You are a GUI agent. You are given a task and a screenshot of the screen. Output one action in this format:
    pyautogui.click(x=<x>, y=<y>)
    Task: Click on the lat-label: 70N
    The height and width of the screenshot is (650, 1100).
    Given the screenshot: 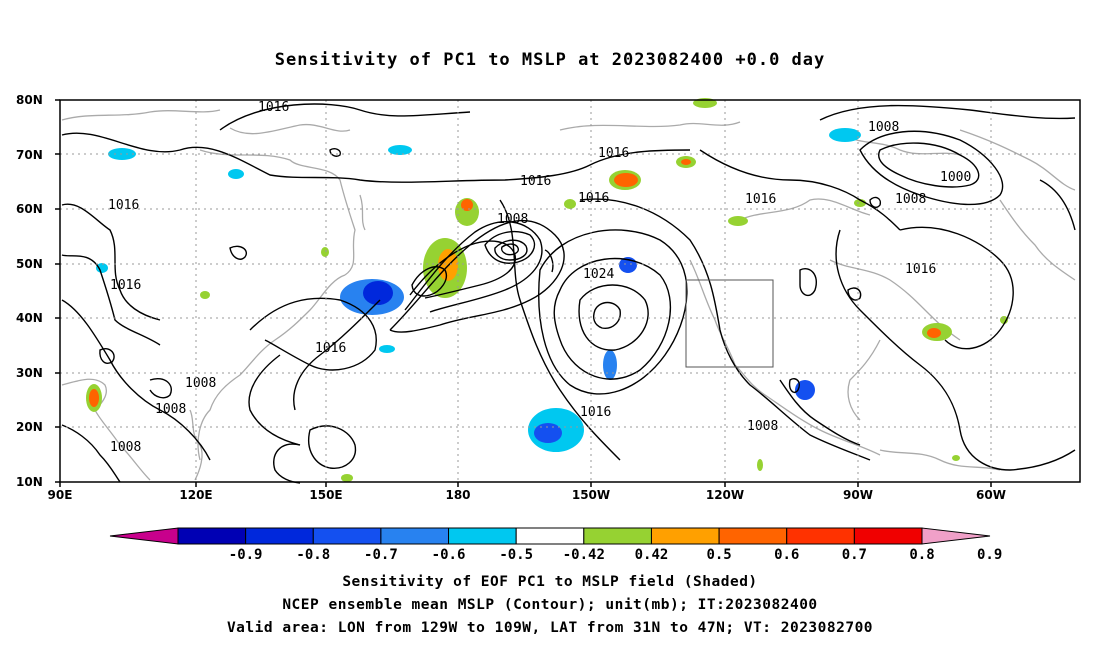 What is the action you would take?
    pyautogui.click(x=29, y=155)
    